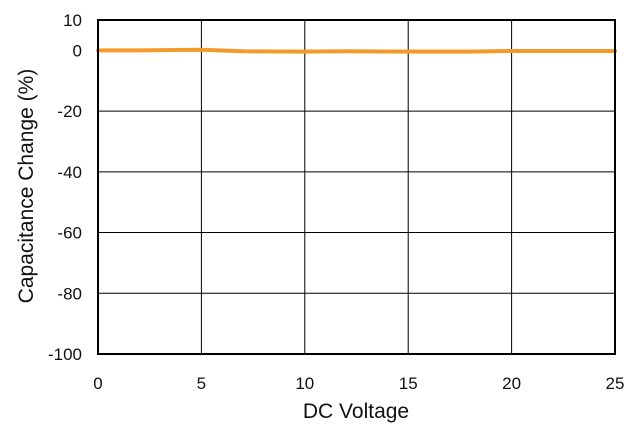  Describe the element at coordinates (304, 383) in the screenshot. I see `x-tick-label: 10` at that location.